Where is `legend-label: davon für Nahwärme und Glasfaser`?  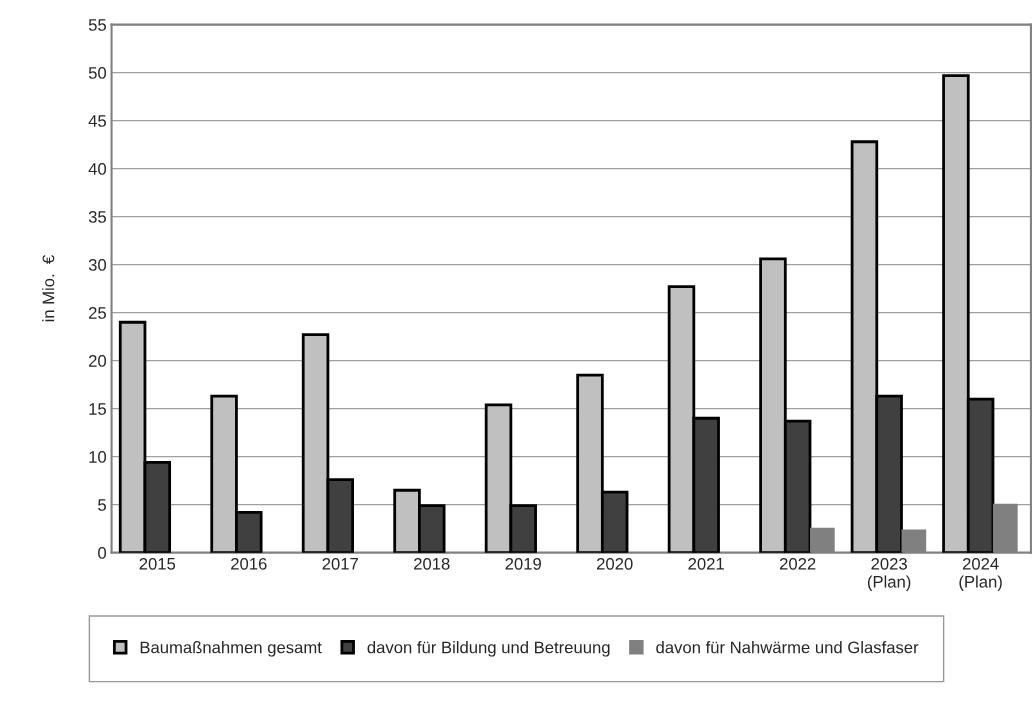
legend-label: davon für Nahwärme und Glasfaser is located at coordinates (787, 647).